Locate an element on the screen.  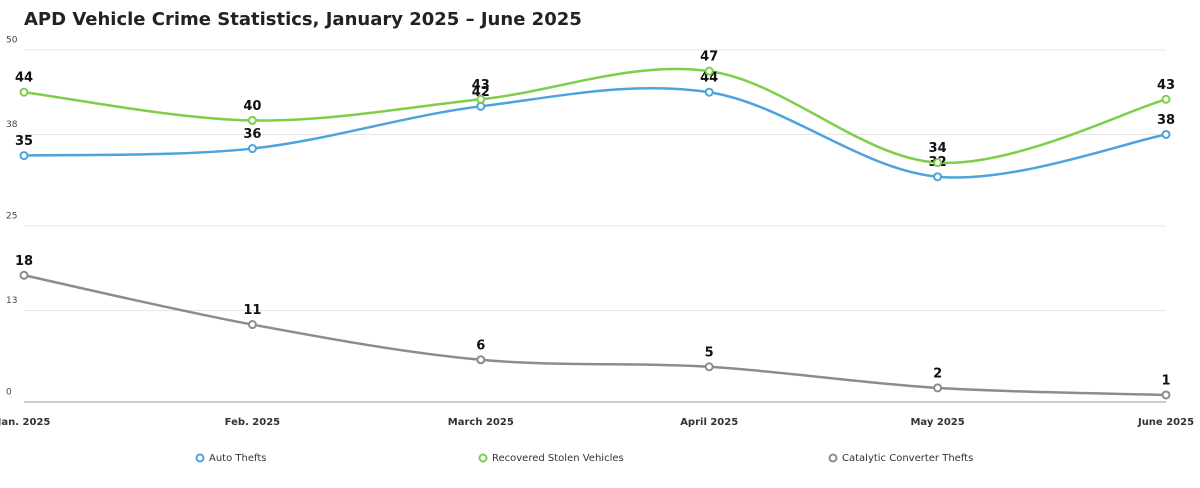
legend-item: Catalytic Converter Thefts is located at coordinates (900, 458).